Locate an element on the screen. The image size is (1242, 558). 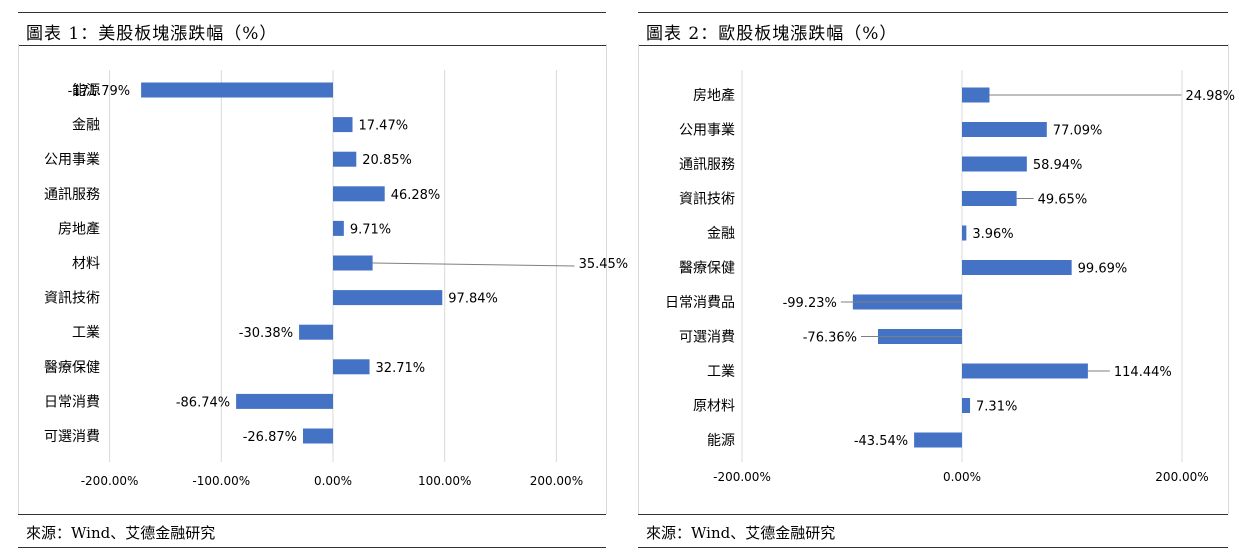
data-label: 58.94% is located at coordinates (1058, 165).